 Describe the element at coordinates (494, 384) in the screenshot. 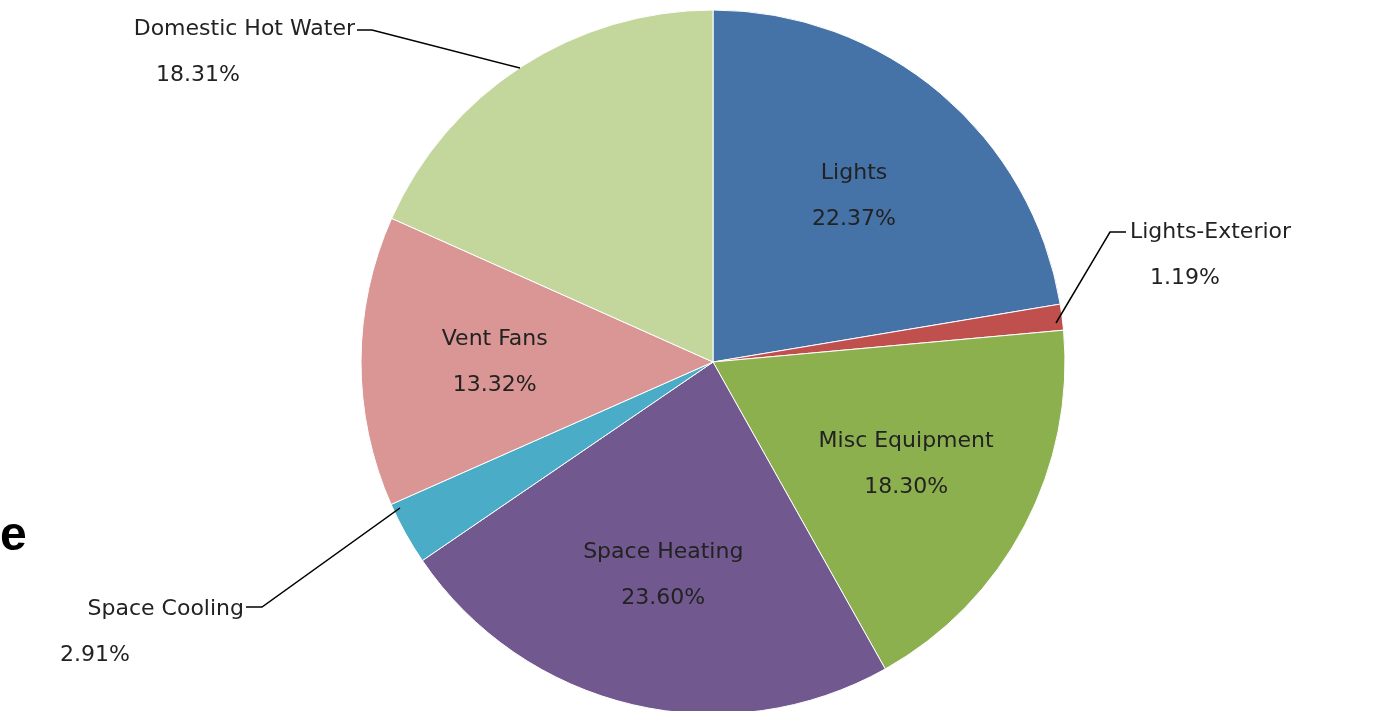

I see `data-label: 13.32%` at that location.